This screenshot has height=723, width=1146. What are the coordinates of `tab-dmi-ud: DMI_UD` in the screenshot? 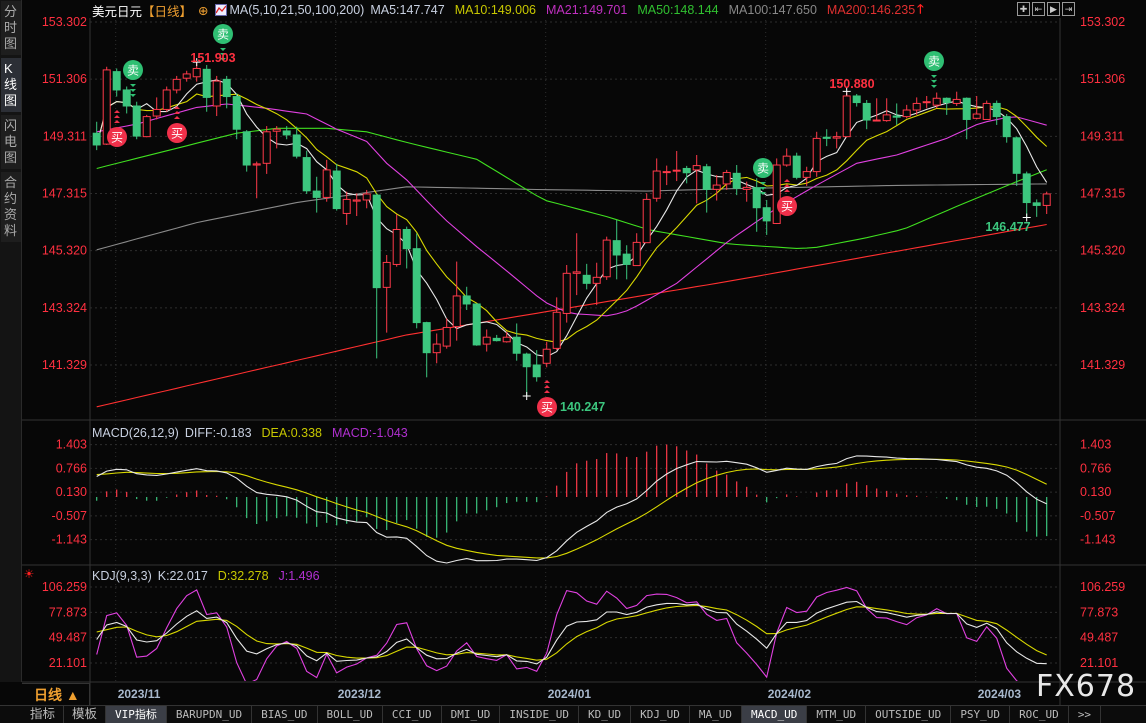 It's located at (471, 714).